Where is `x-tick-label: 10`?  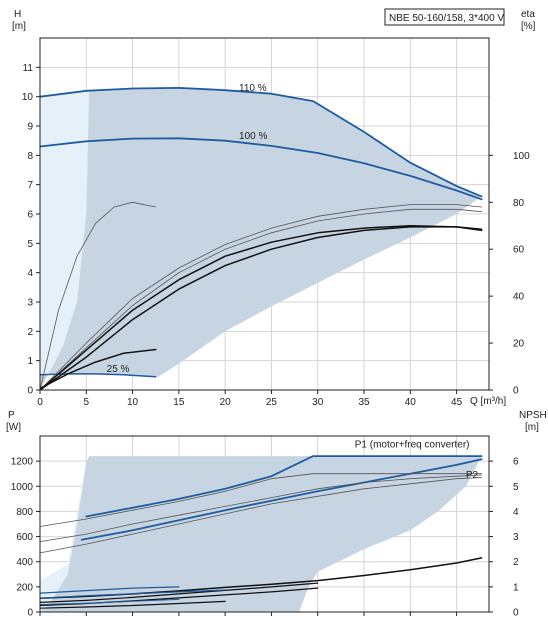 x-tick-label: 10 is located at coordinates (133, 402).